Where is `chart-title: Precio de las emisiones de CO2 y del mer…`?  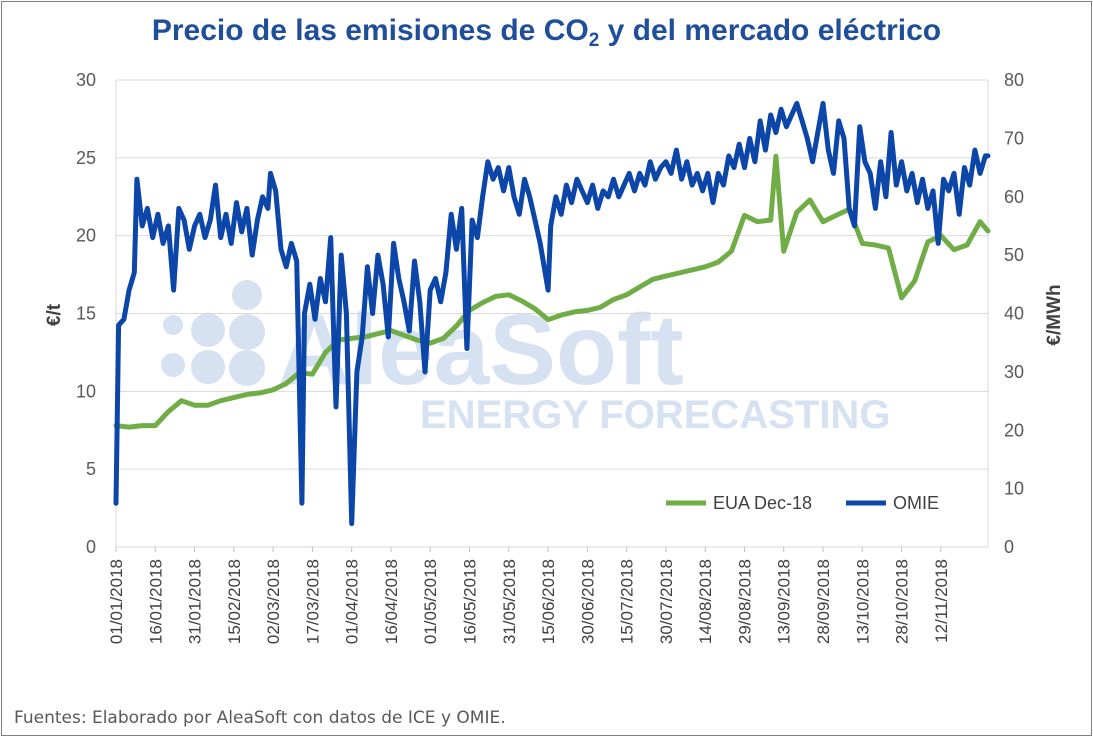 chart-title: Precio de las emisiones de CO2 y del mer… is located at coordinates (546, 32).